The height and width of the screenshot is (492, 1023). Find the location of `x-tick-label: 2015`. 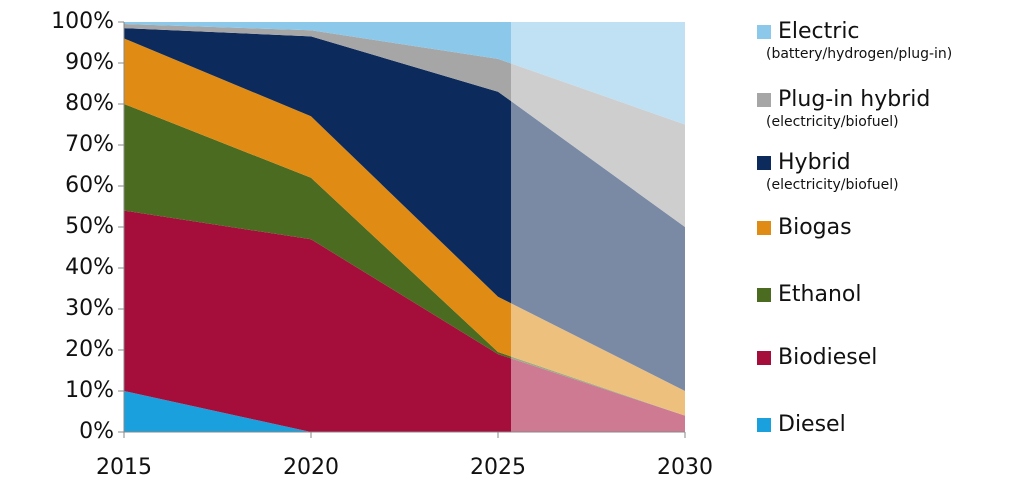

x-tick-label: 2015 is located at coordinates (124, 467).